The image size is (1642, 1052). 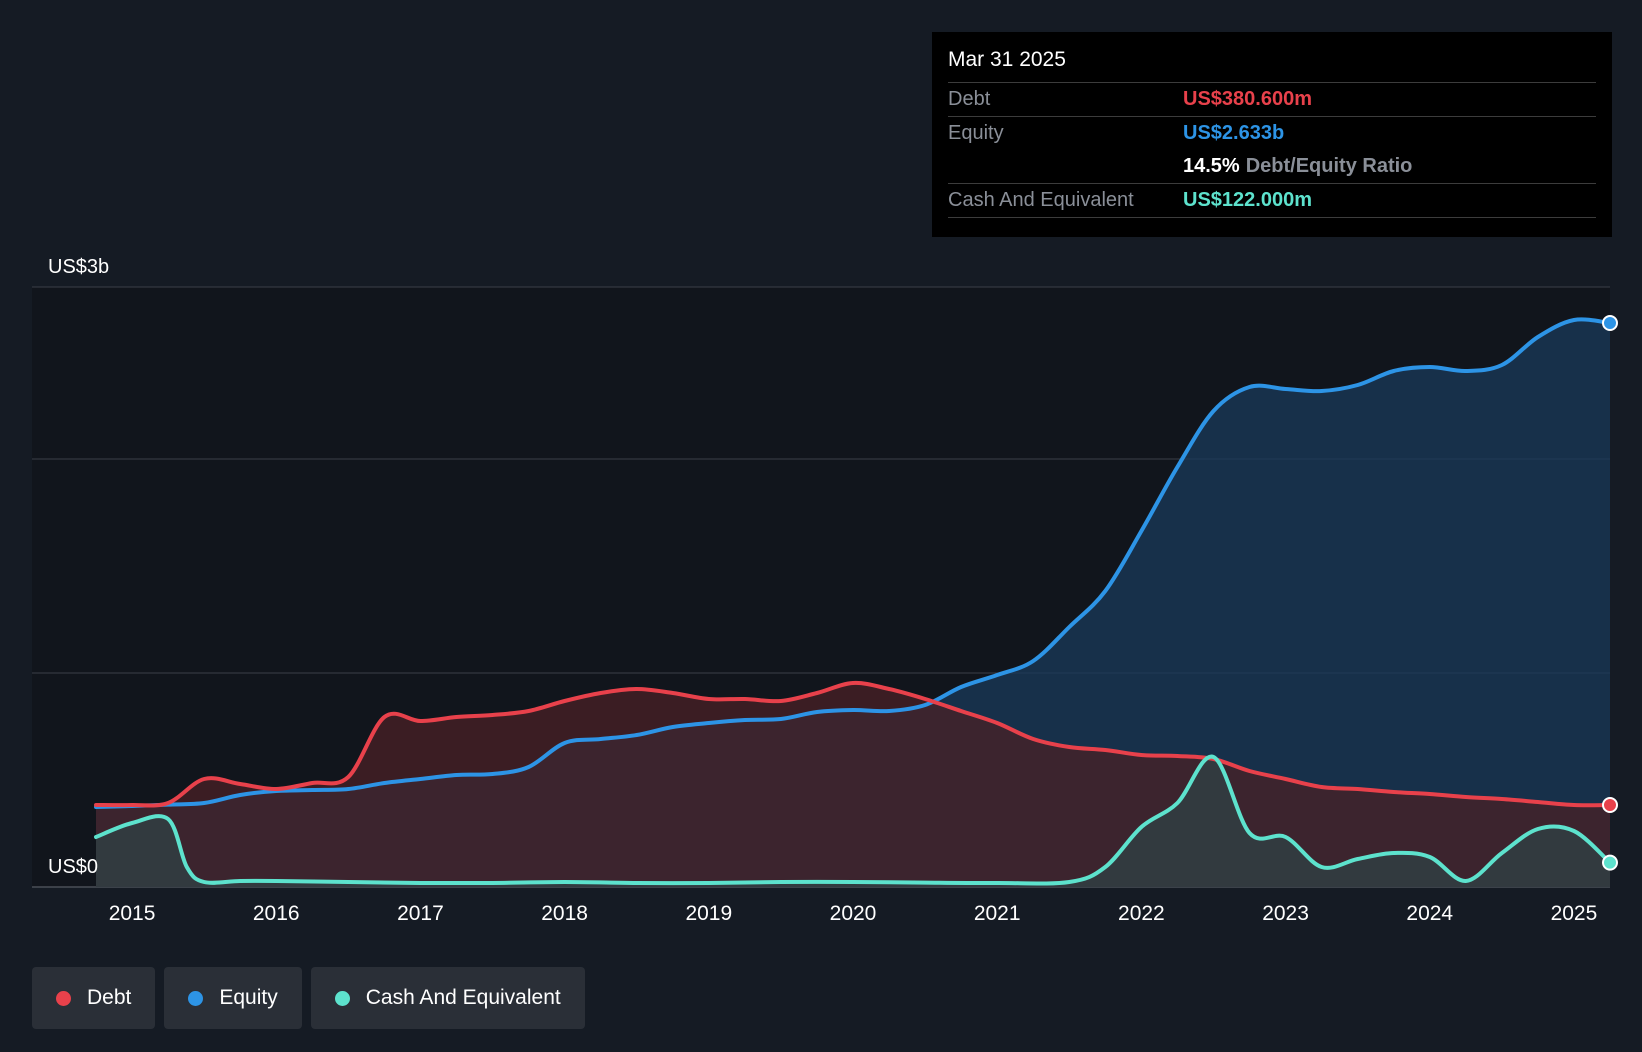 I want to click on debt-end-marker, so click(x=1610, y=805).